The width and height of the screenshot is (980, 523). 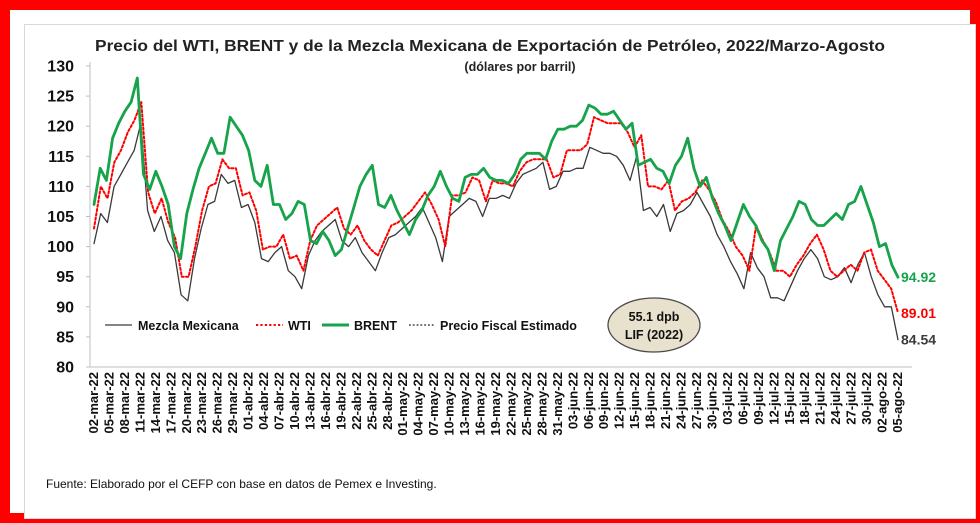 I want to click on x-tick-label: 18-jul-22, so click(x=804, y=398).